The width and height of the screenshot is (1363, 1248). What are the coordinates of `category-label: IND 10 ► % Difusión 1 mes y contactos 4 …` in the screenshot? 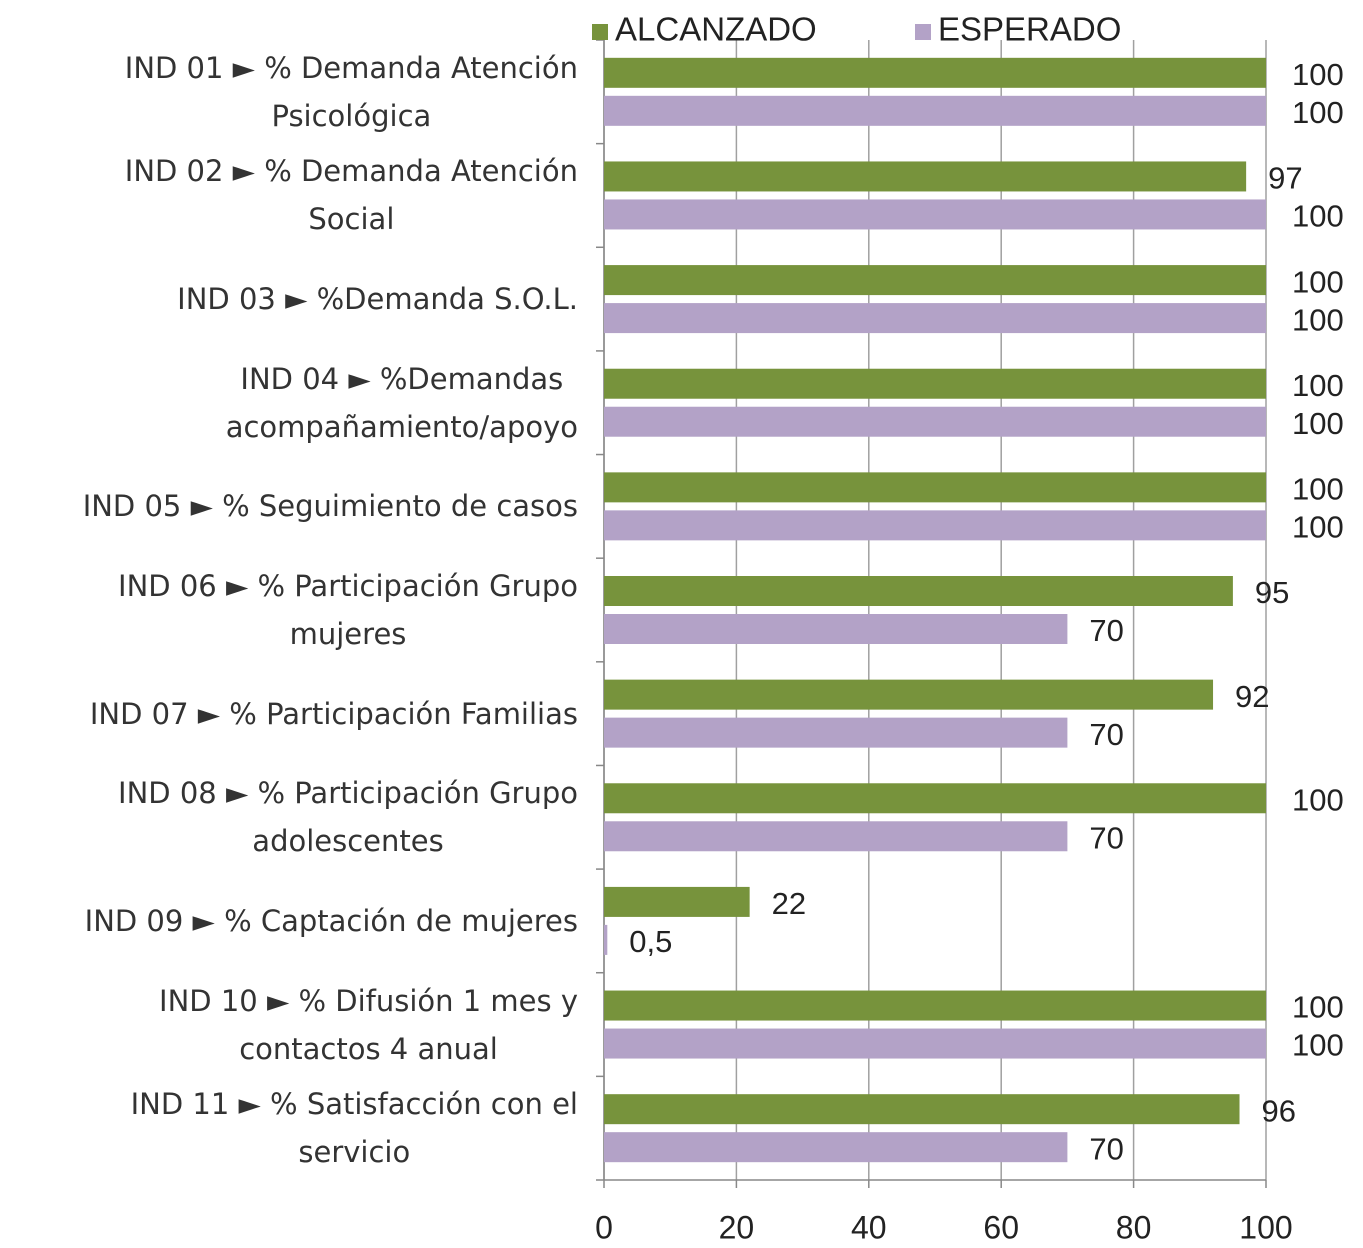 It's located at (368, 1024).